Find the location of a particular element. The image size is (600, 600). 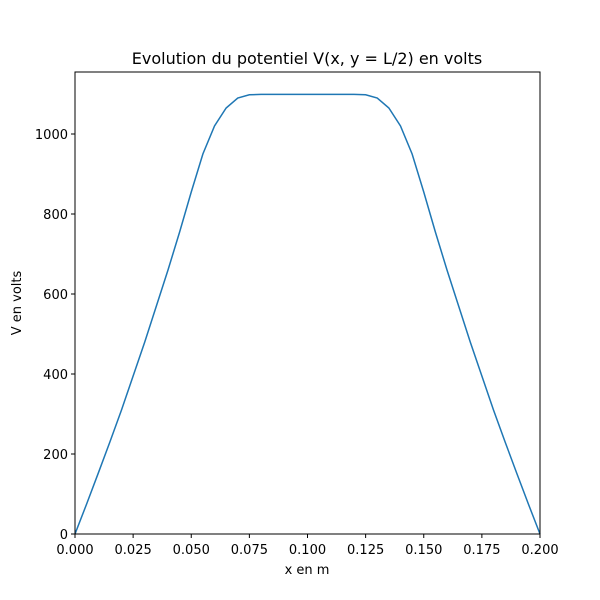

y-tick-label: 0 is located at coordinates (64, 535).